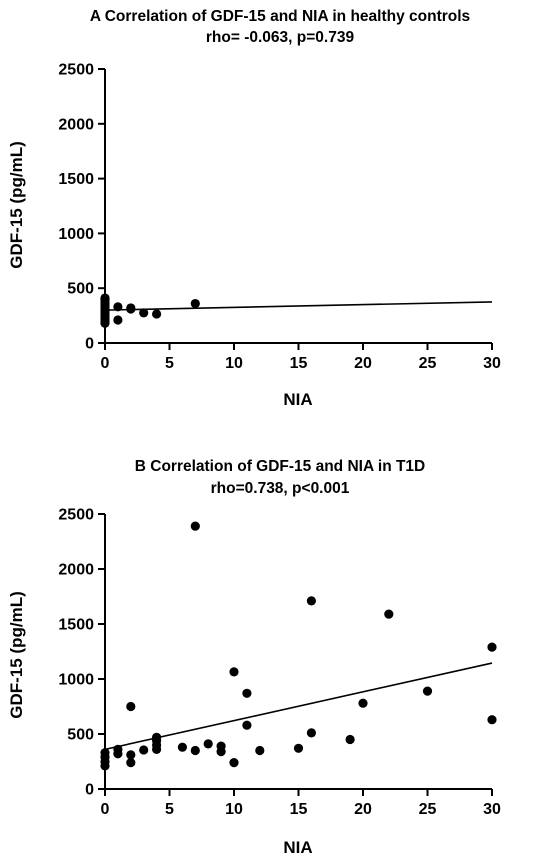 Image resolution: width=550 pixels, height=858 pixels. I want to click on panel-a-x-tick-label: 30, so click(492, 363).